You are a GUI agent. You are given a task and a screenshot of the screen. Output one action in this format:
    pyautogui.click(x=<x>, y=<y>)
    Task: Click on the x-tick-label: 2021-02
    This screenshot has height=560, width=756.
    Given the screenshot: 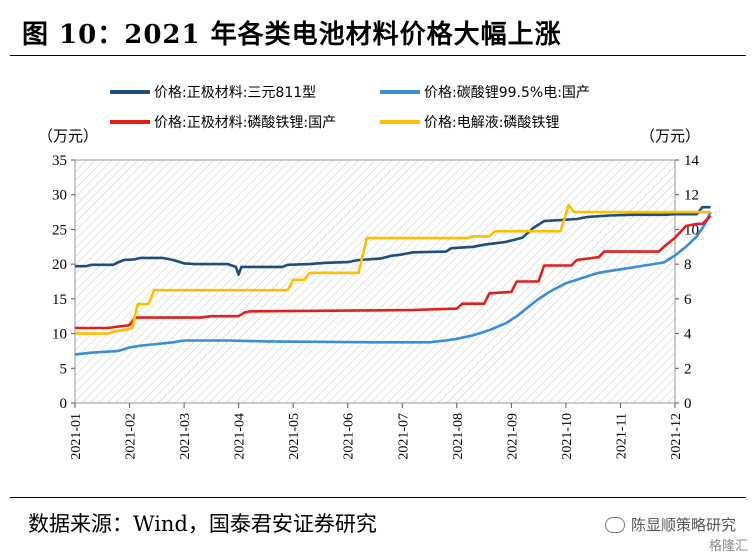 What is the action you would take?
    pyautogui.click(x=131, y=436)
    